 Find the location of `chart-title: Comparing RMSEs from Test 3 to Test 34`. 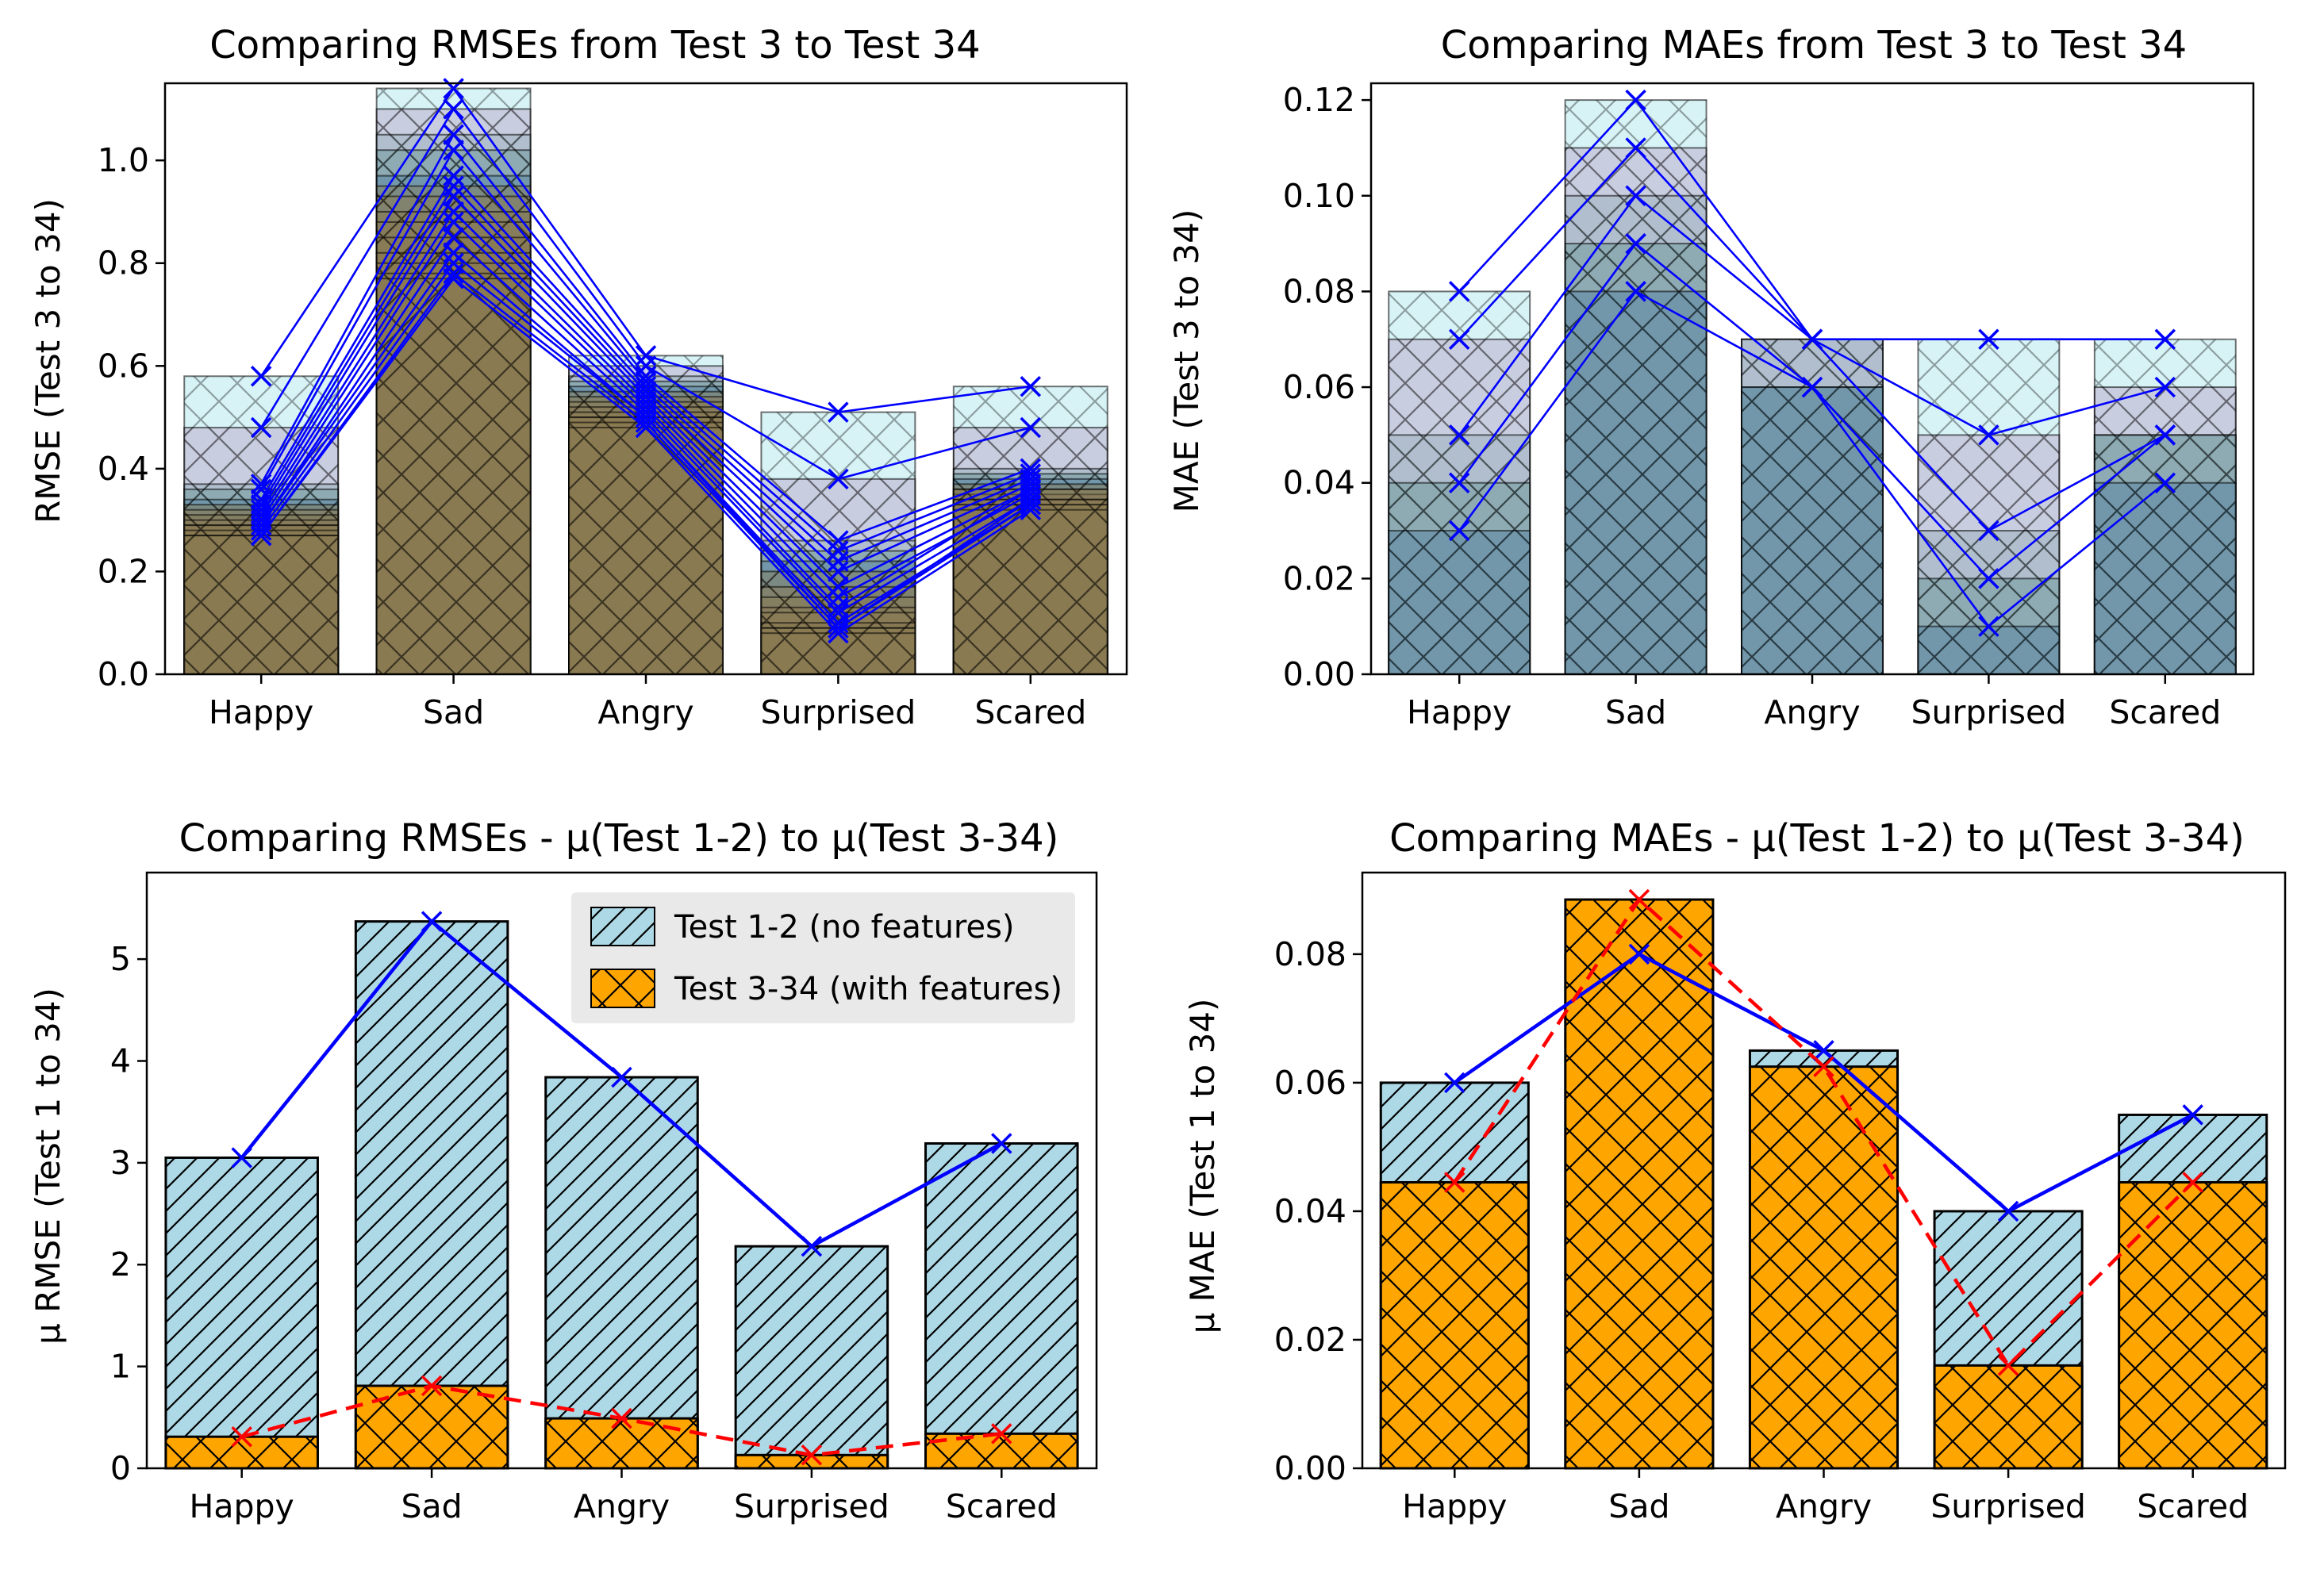

chart-title: Comparing RMSEs from Test 3 to Test 34 is located at coordinates (594, 45).